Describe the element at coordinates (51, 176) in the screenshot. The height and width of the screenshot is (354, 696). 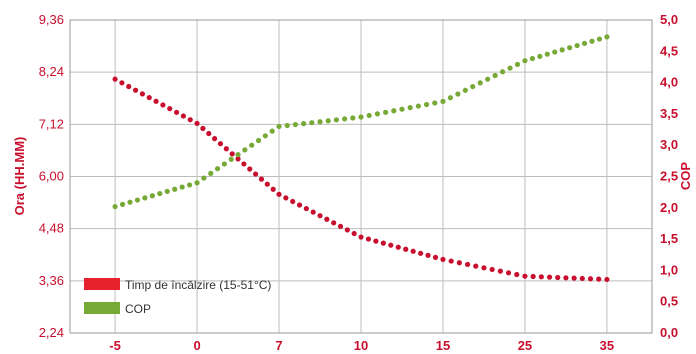
I see `left-tick-label: 6,00` at that location.